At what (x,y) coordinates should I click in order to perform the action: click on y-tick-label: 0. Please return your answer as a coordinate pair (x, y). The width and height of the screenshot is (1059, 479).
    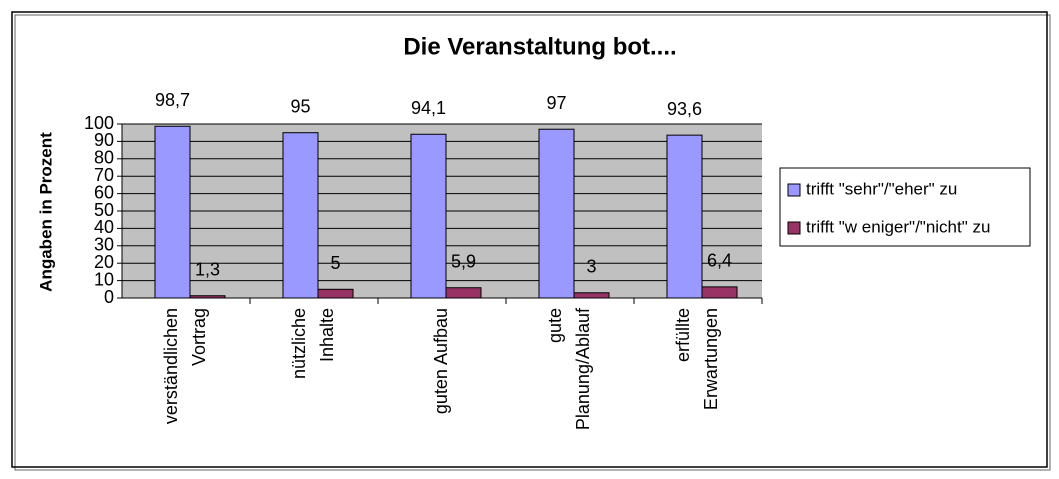
    Looking at the image, I should click on (109, 297).